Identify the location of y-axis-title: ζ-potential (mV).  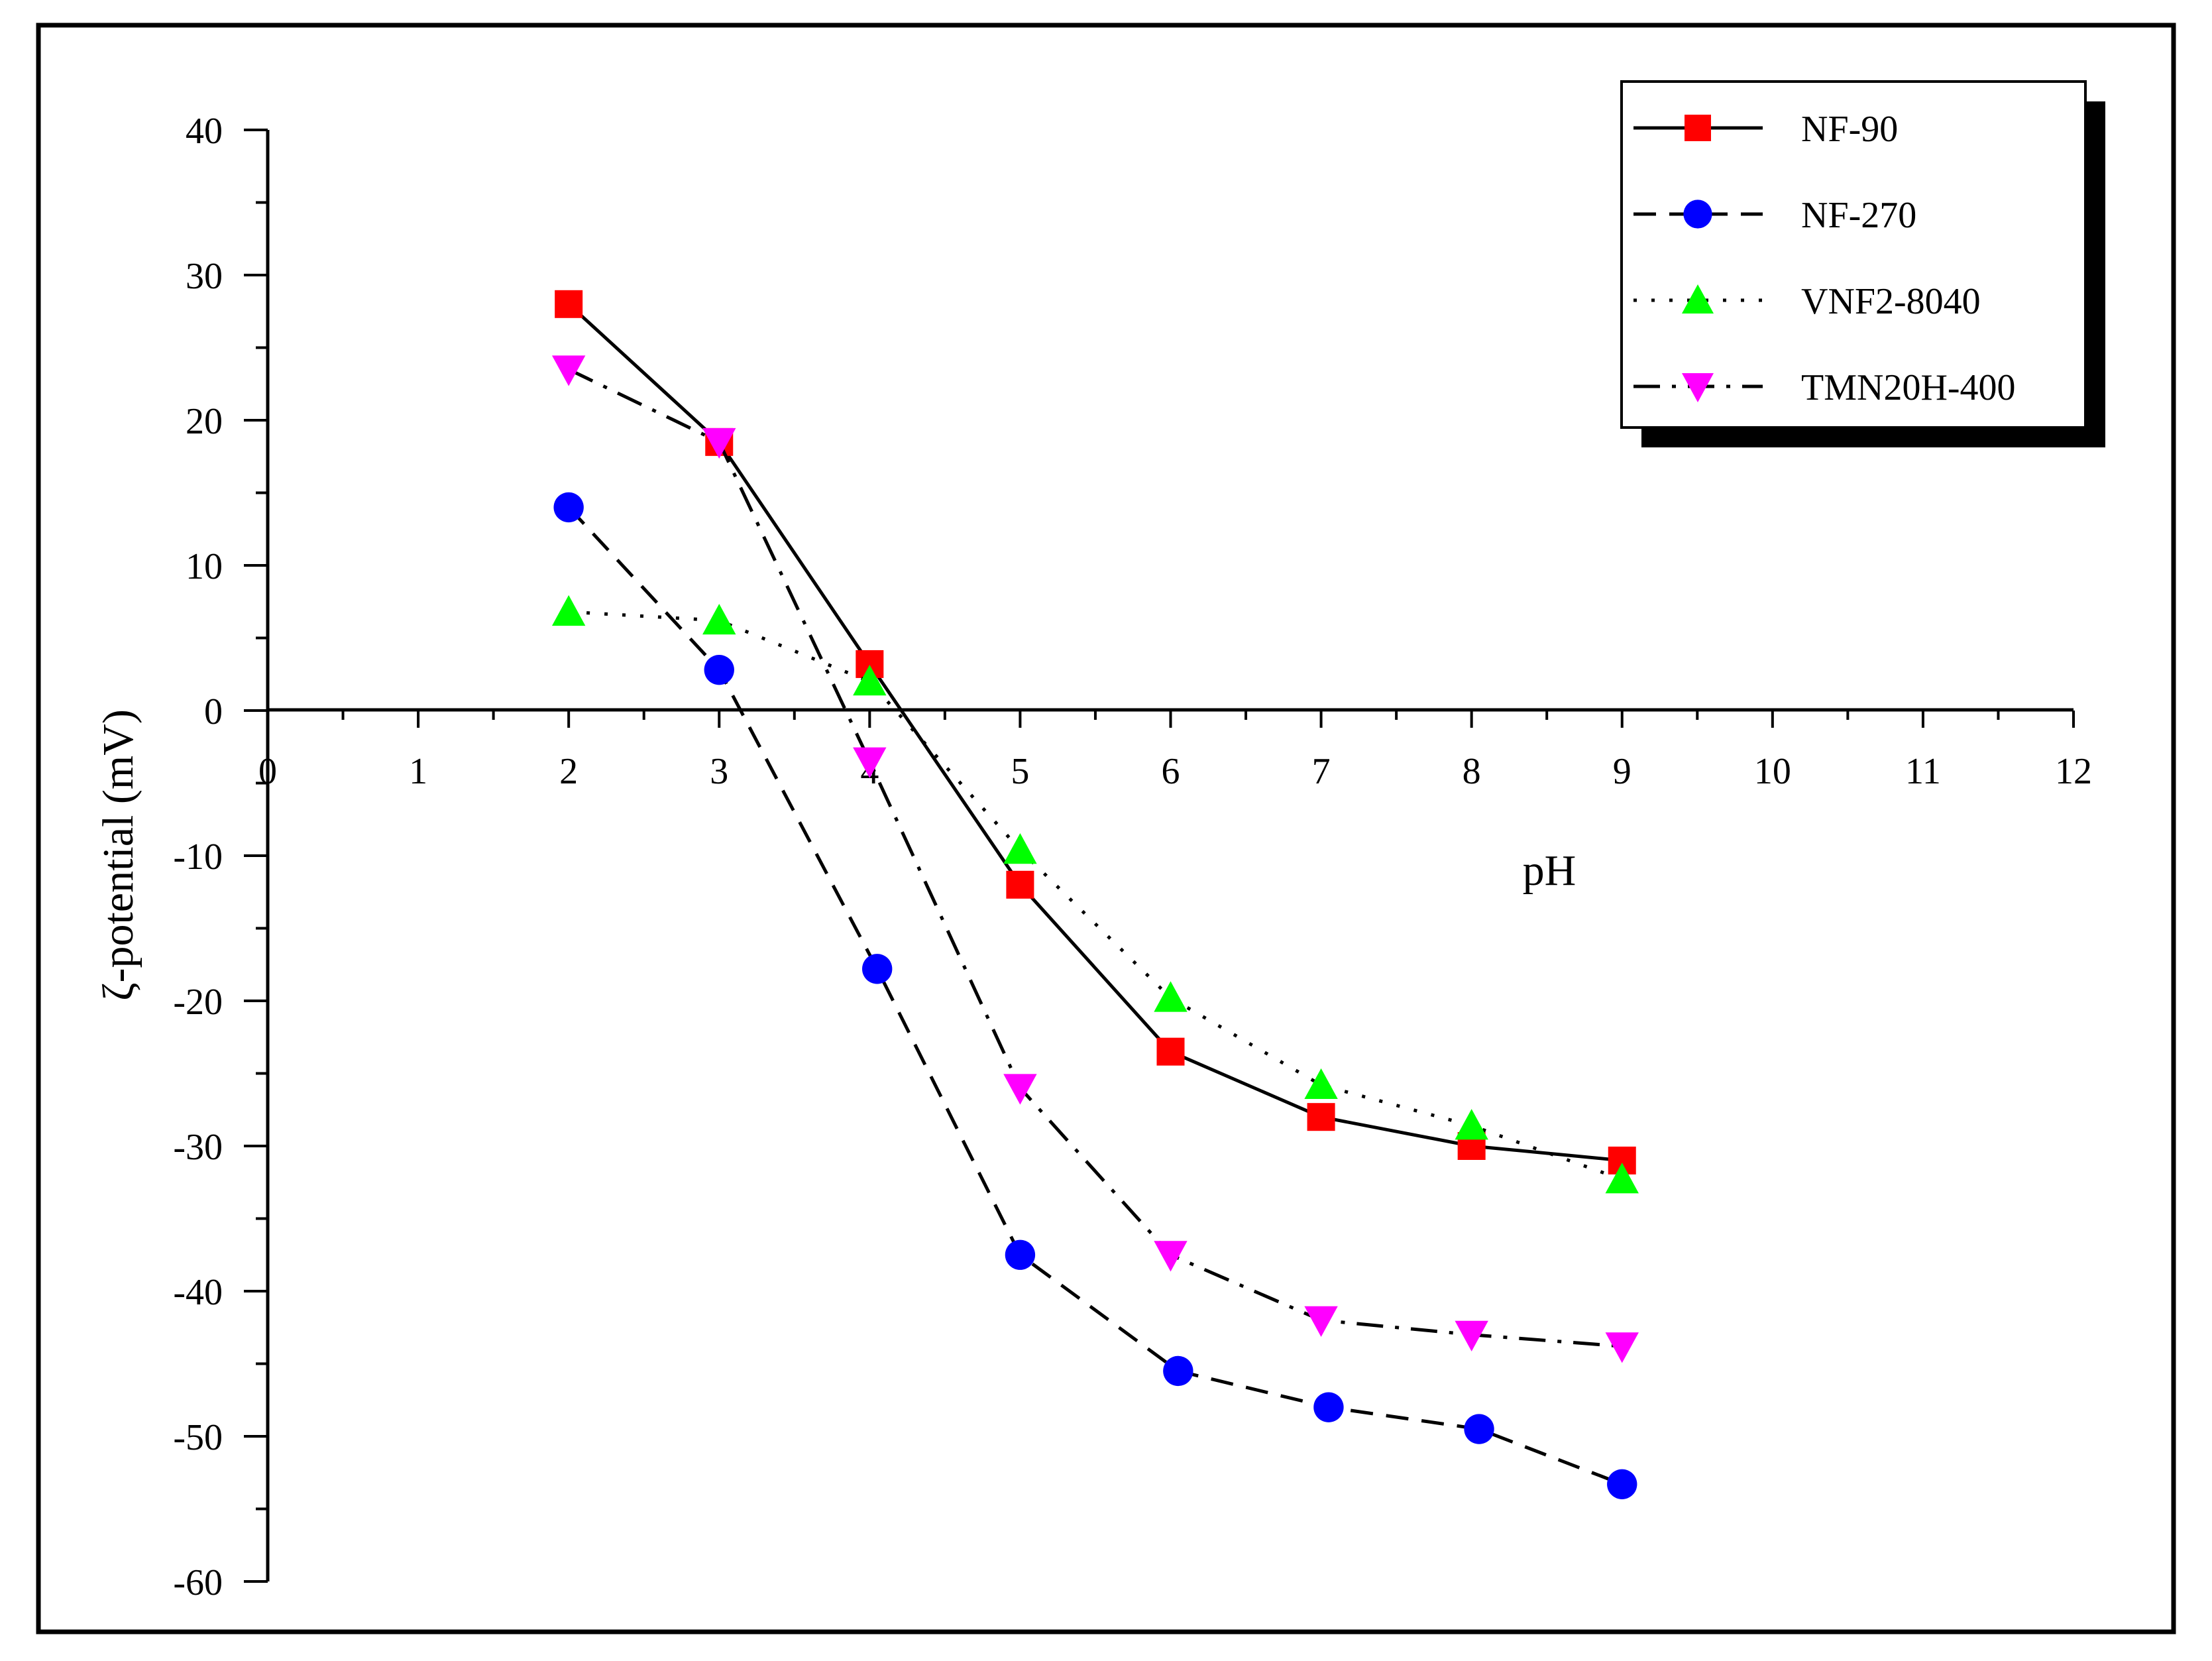
(118, 855).